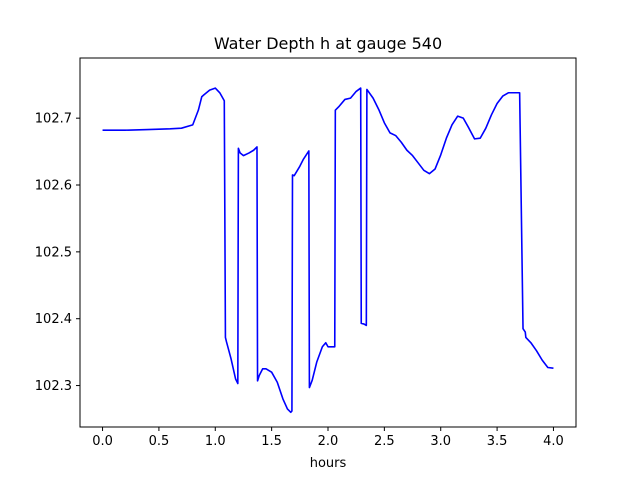 The width and height of the screenshot is (640, 480). What do you see at coordinates (53, 252) in the screenshot?
I see `y-tick-label: 102.5` at bounding box center [53, 252].